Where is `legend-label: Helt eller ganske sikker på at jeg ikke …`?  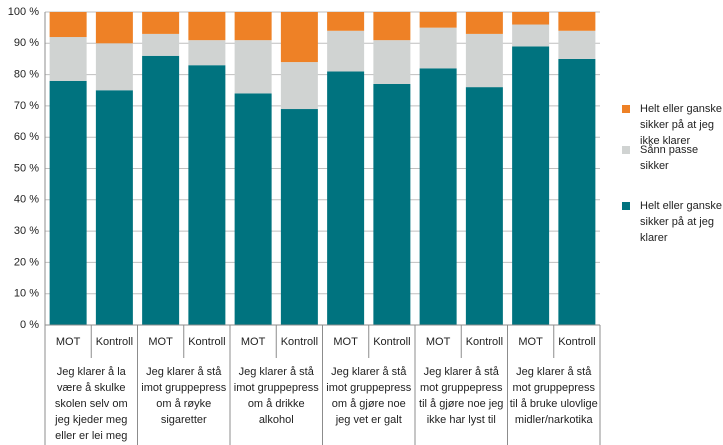
legend-label: Helt eller ganske sikker på at jeg ikke … is located at coordinates (681, 125).